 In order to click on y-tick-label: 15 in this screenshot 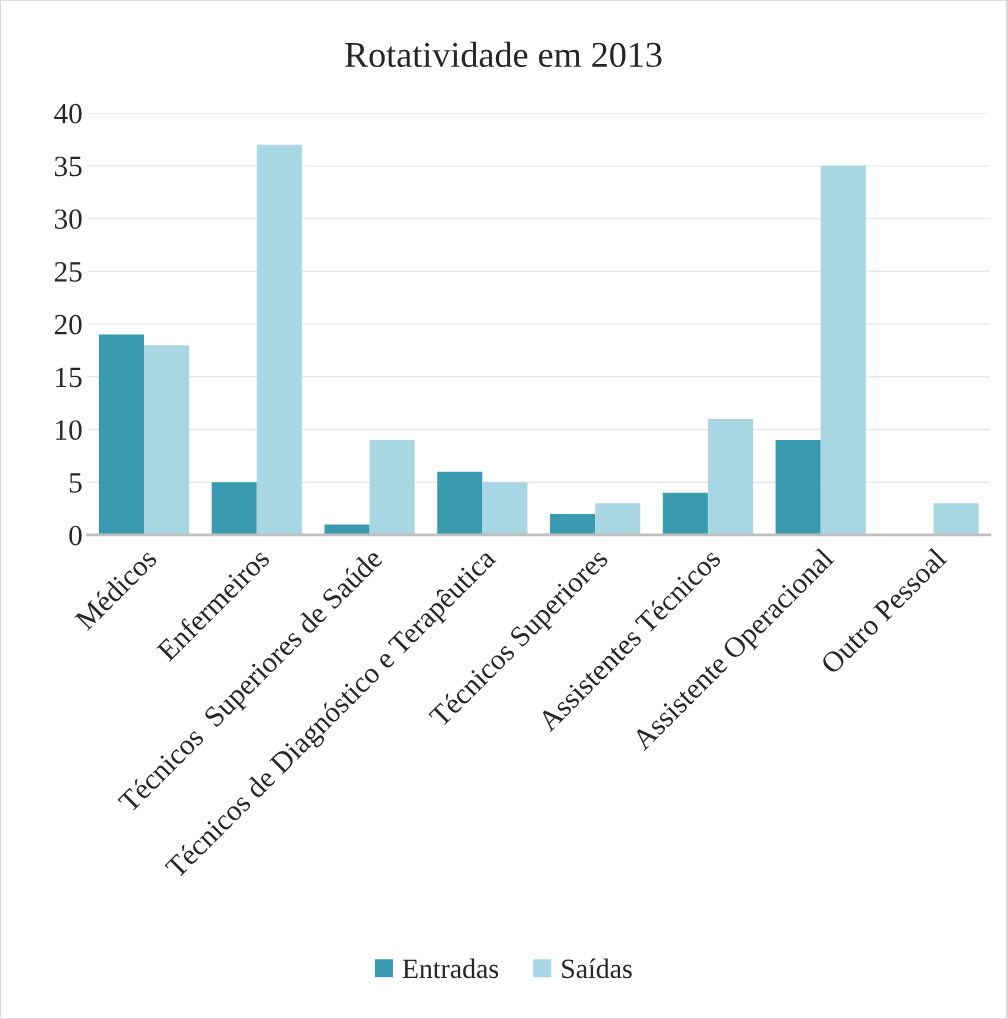, I will do `click(69, 377)`.